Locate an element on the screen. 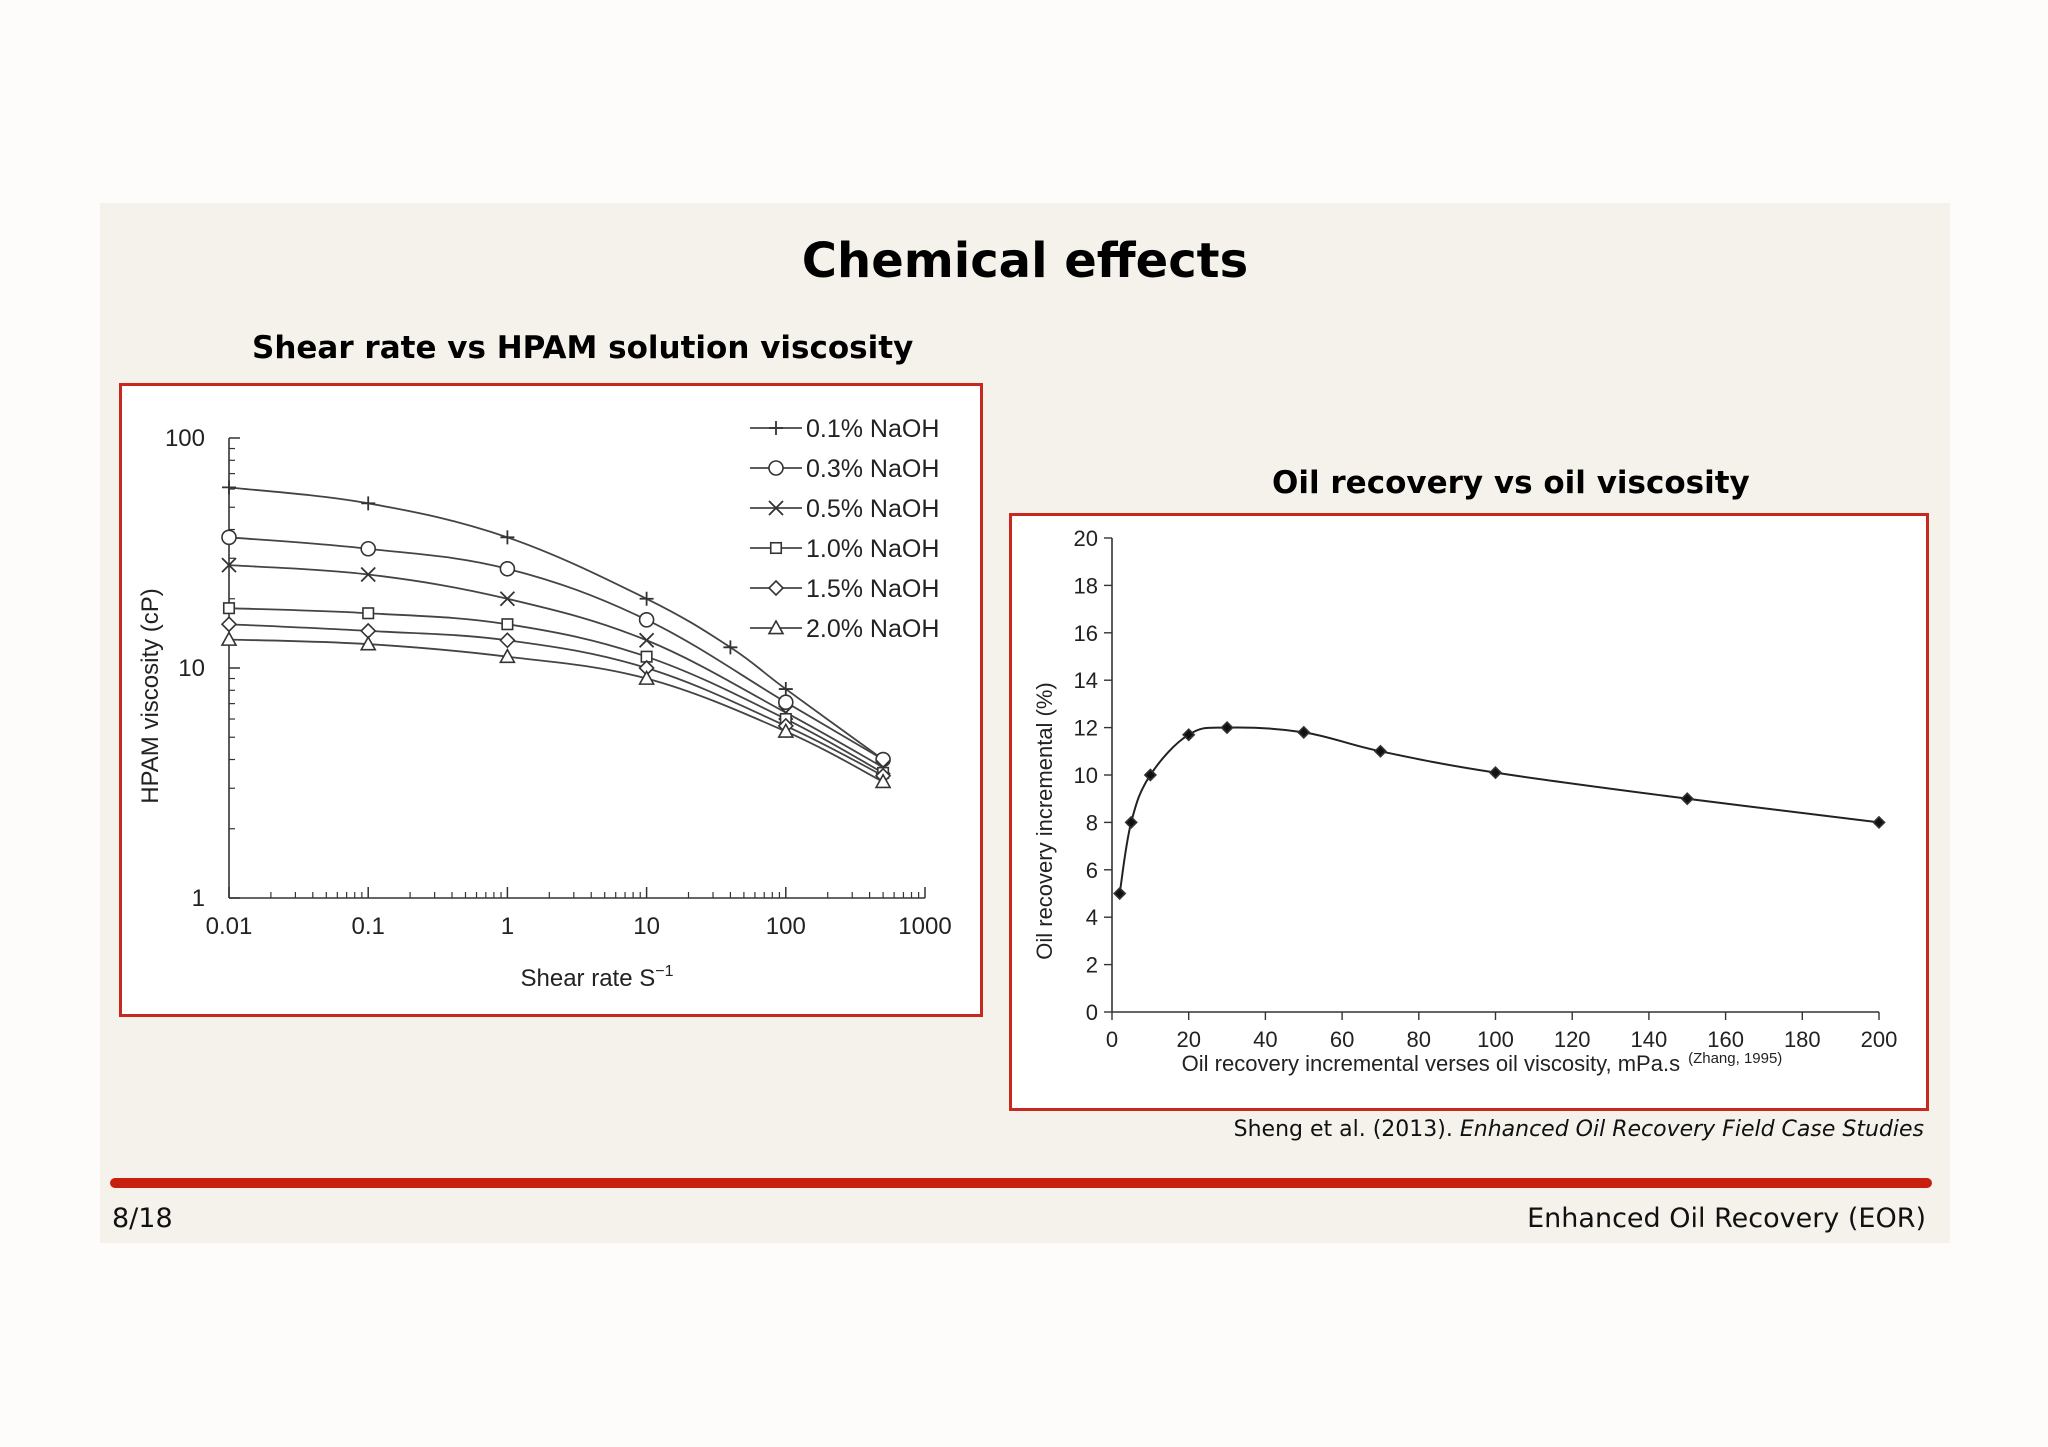 The height and width of the screenshot is (1447, 2048). y-tick-label: 6 is located at coordinates (1092, 870).